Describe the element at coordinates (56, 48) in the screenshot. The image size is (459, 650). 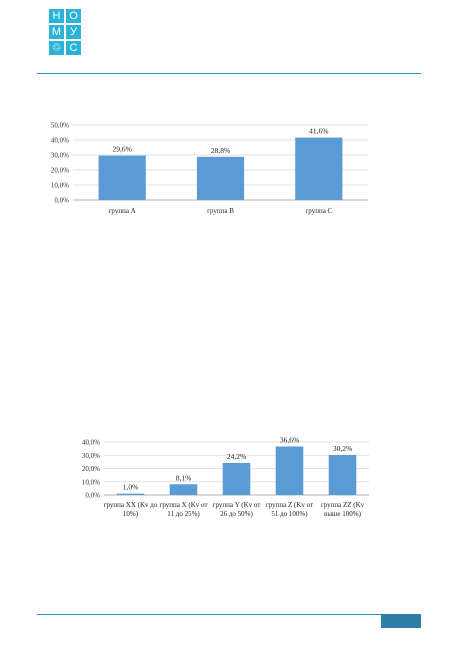
I see `logo-letter: ♲` at that location.